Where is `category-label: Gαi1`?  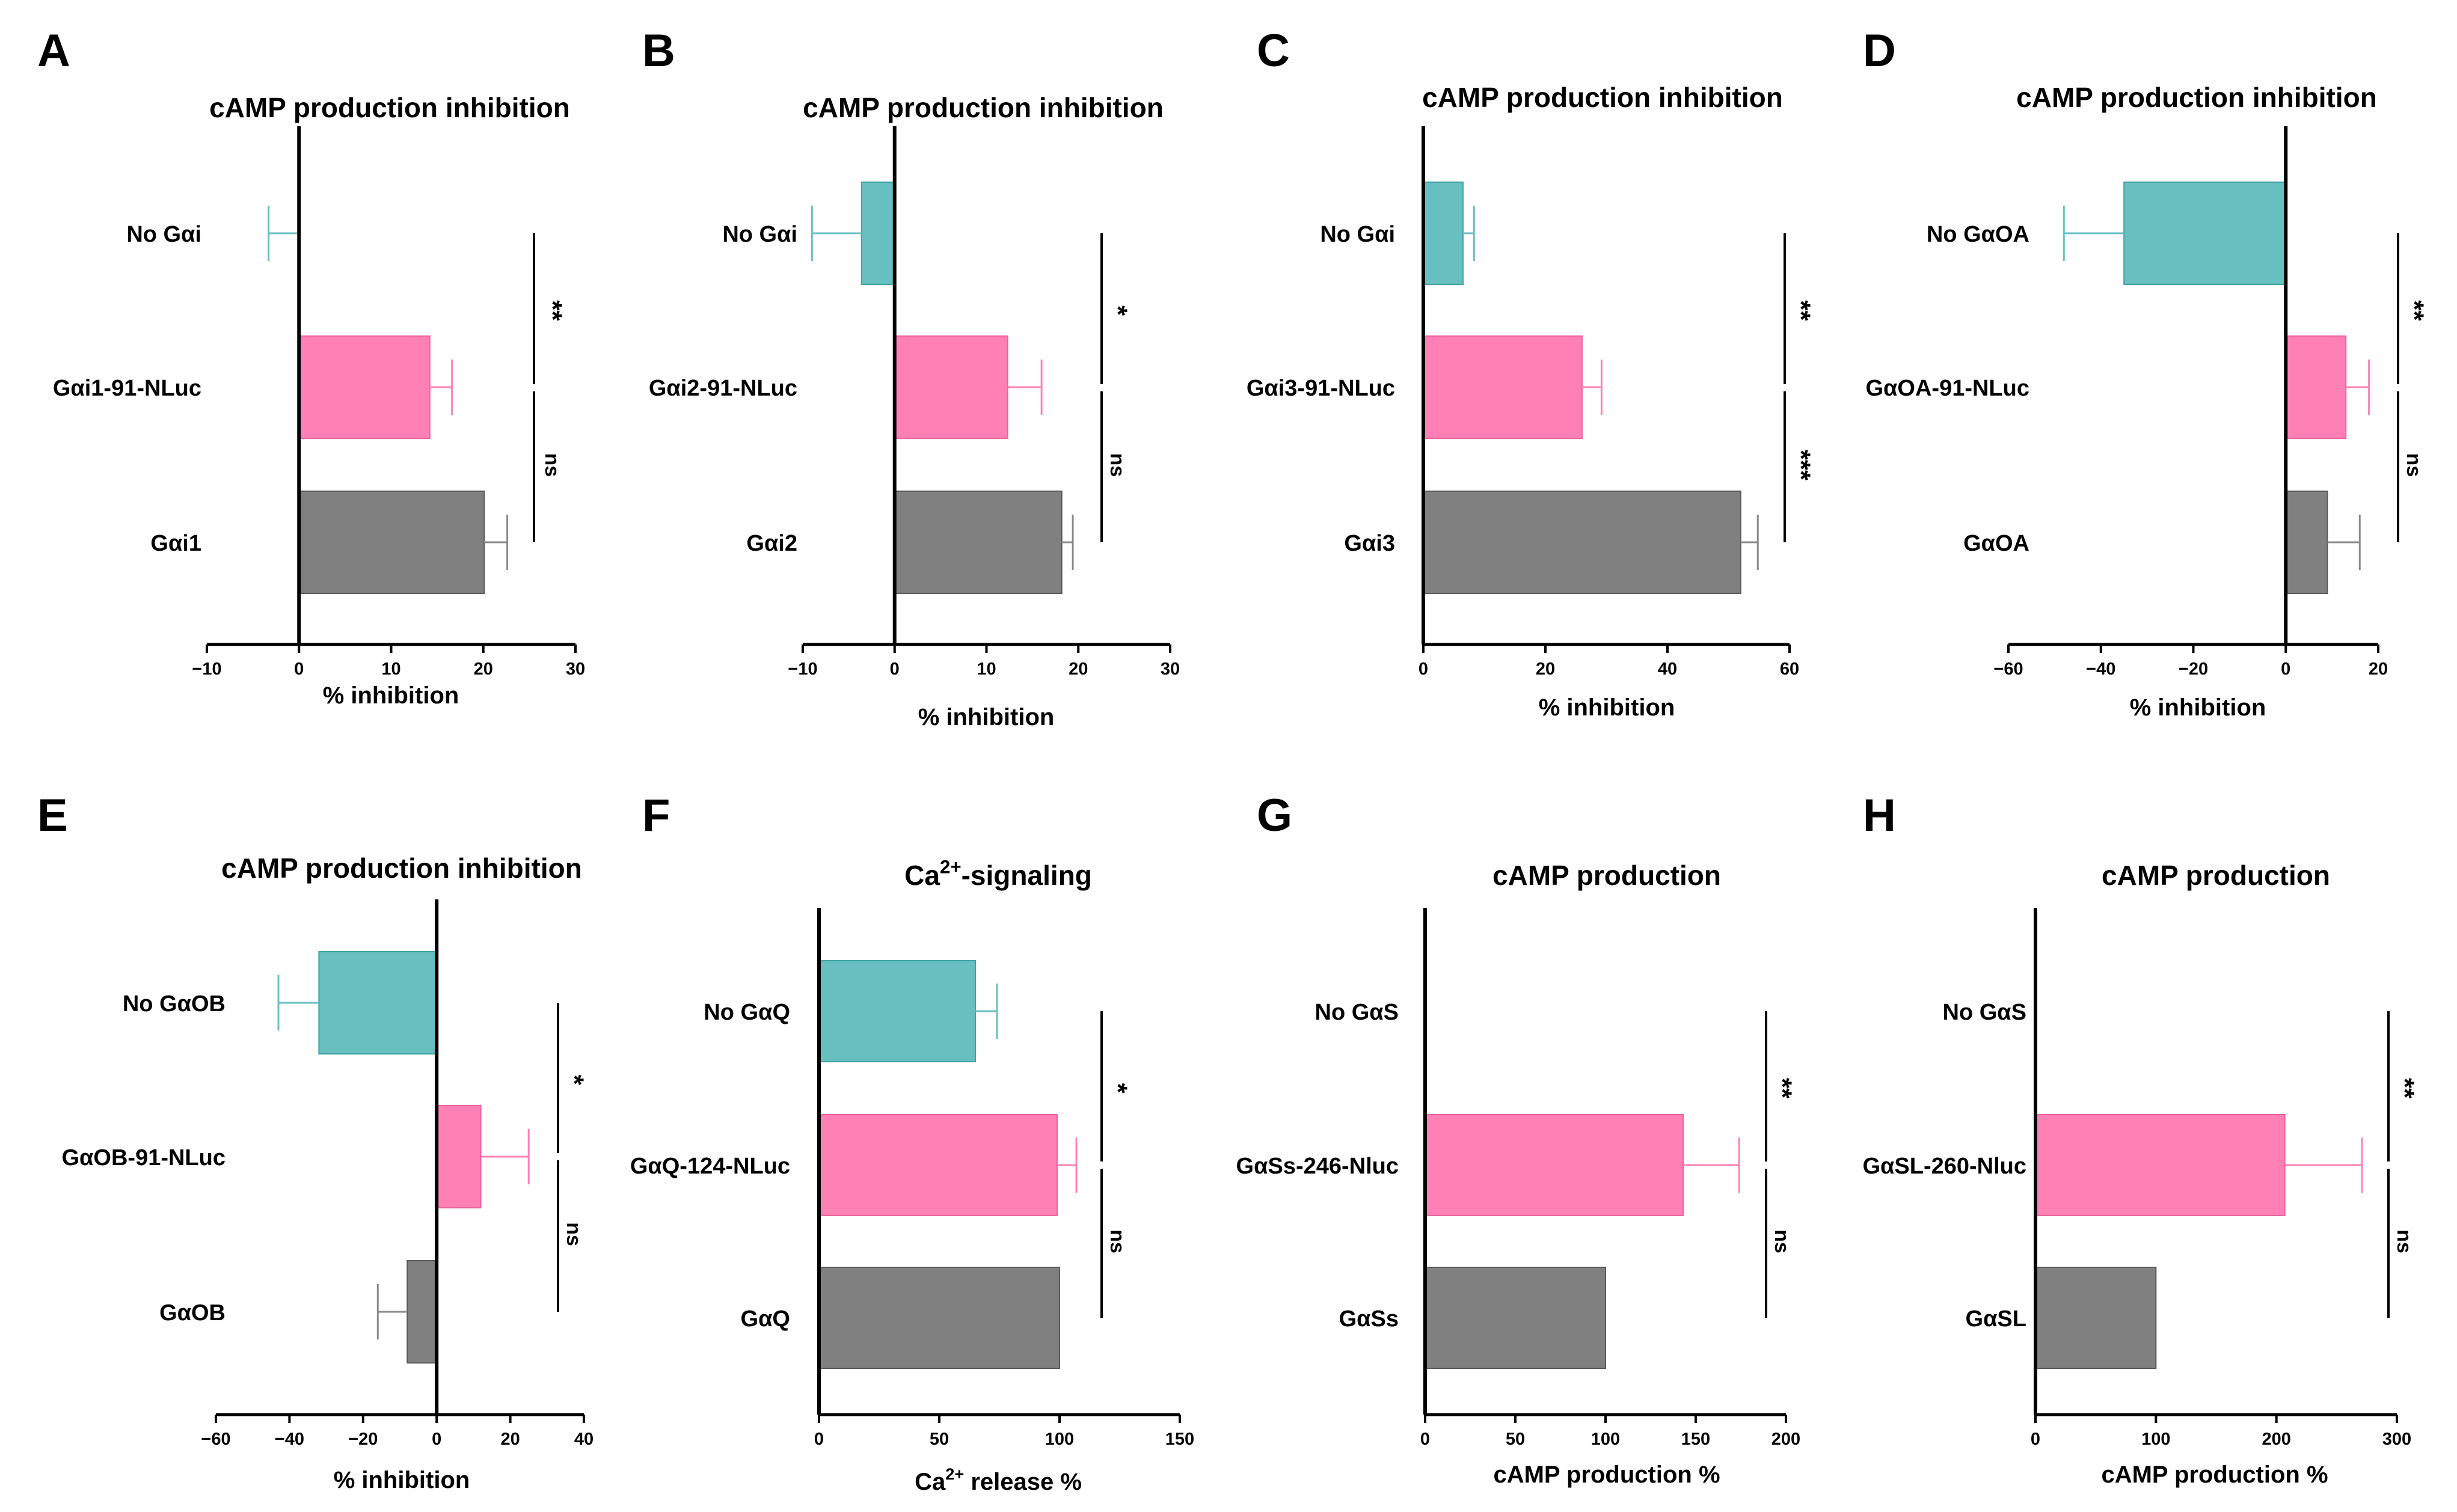 category-label: Gαi1 is located at coordinates (176, 543).